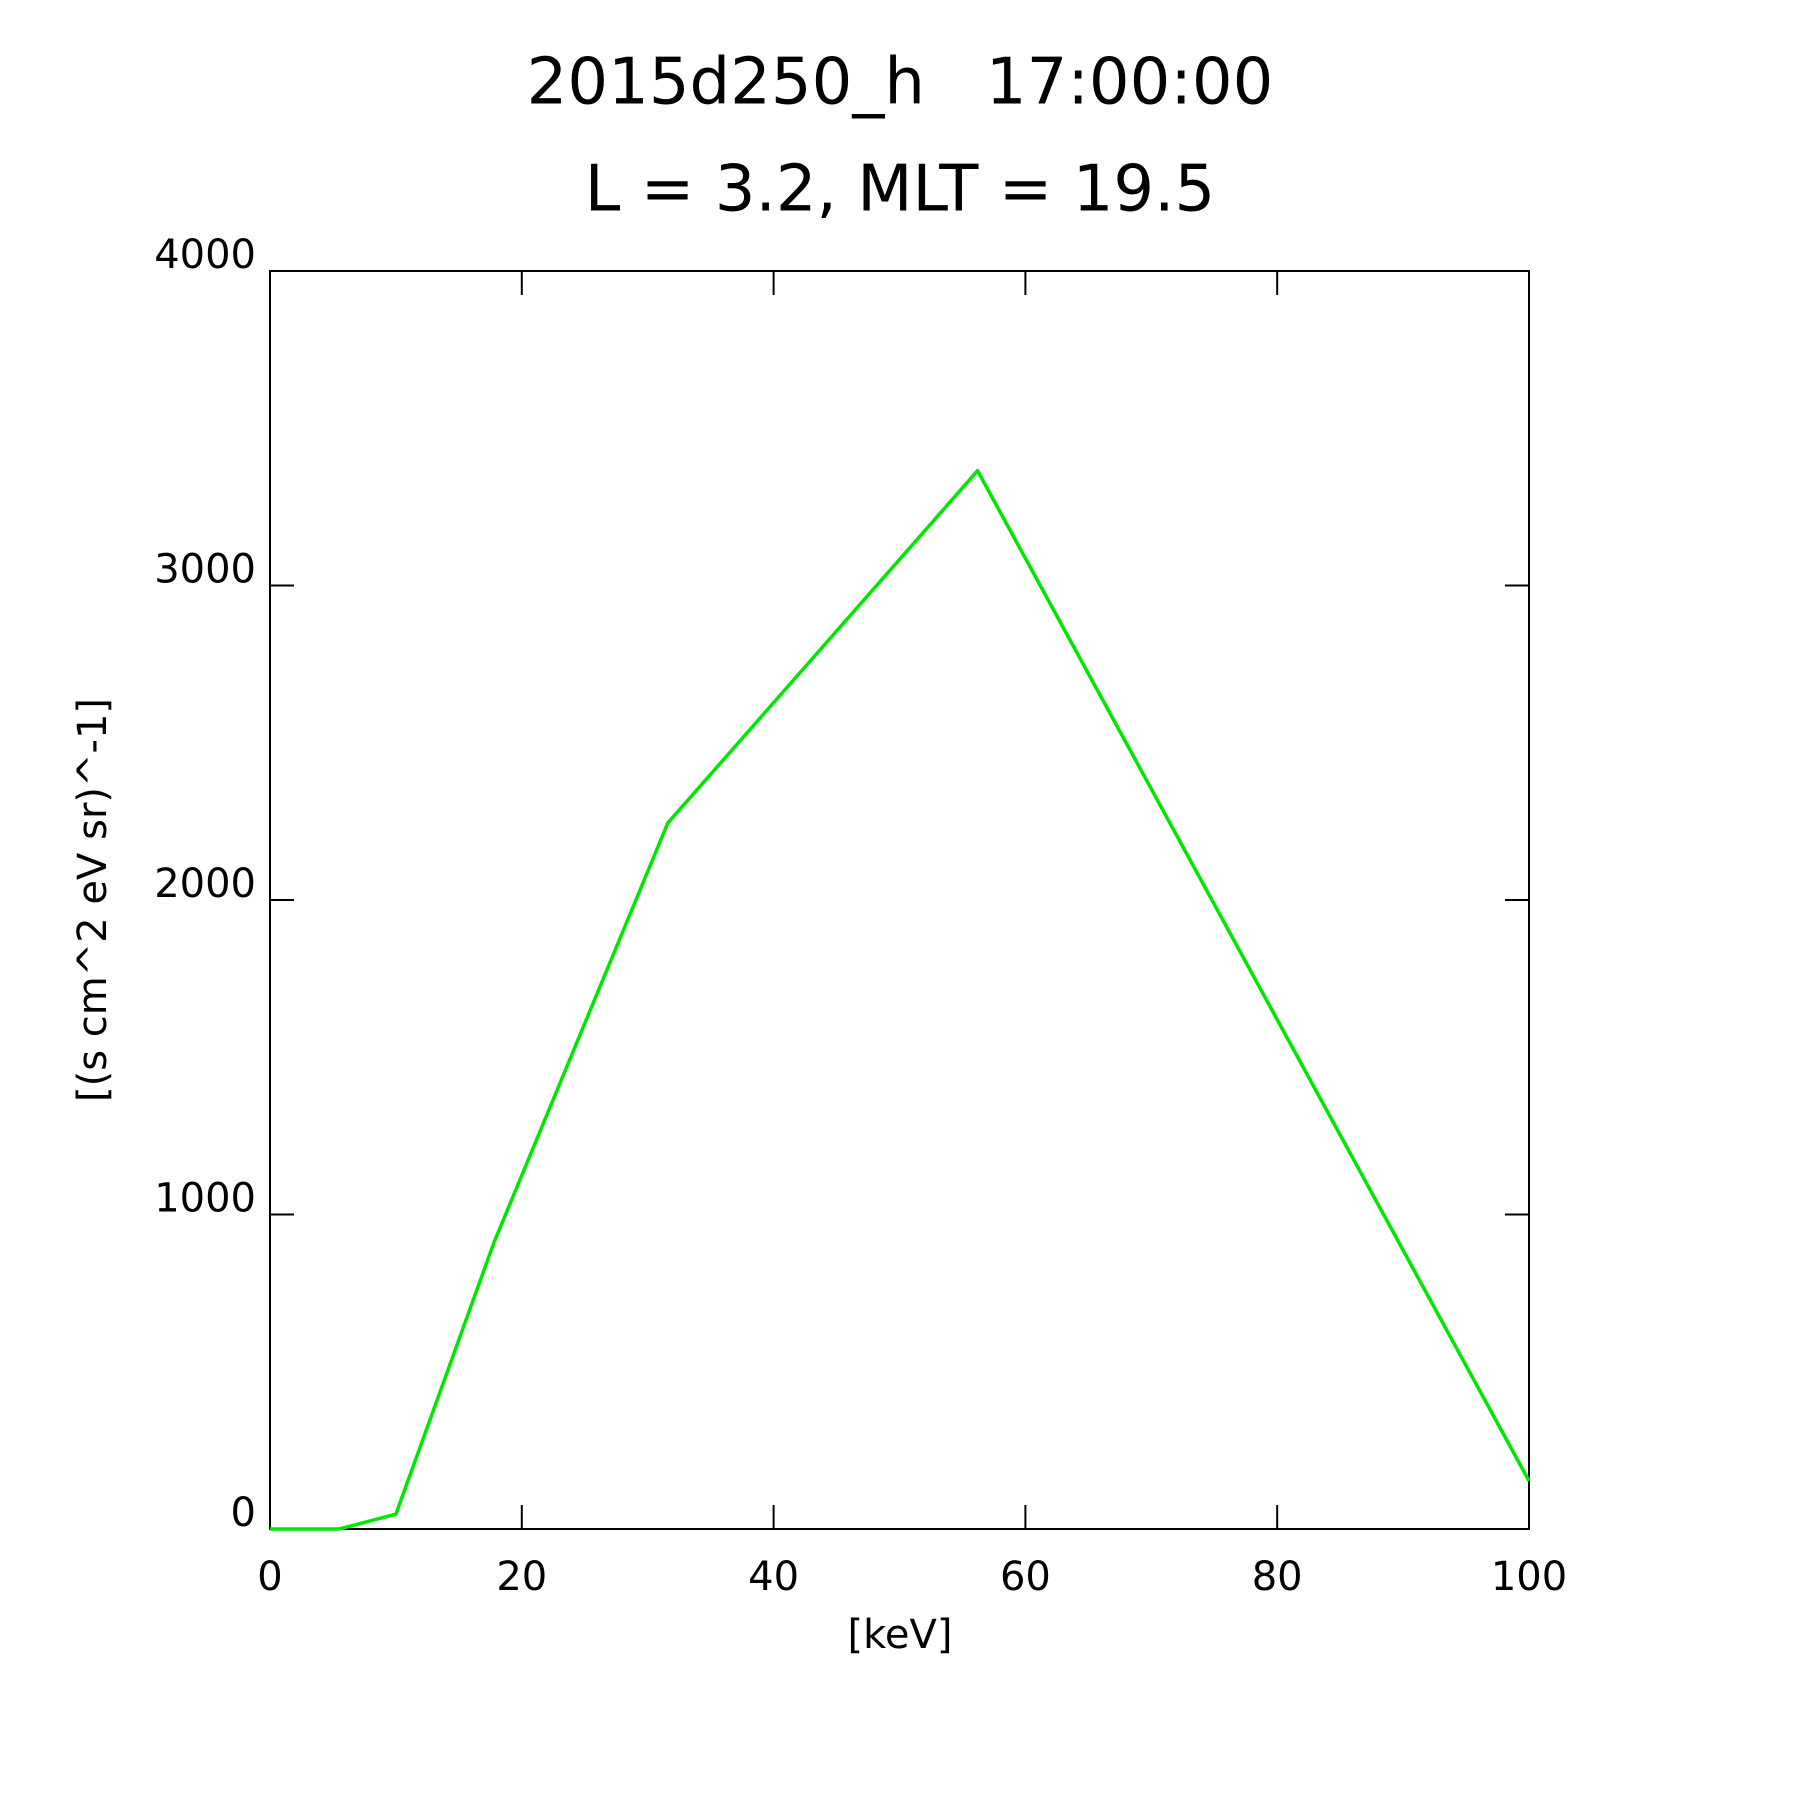 The image size is (1800, 1800). What do you see at coordinates (205, 1199) in the screenshot?
I see `y-tick-label: 1000` at bounding box center [205, 1199].